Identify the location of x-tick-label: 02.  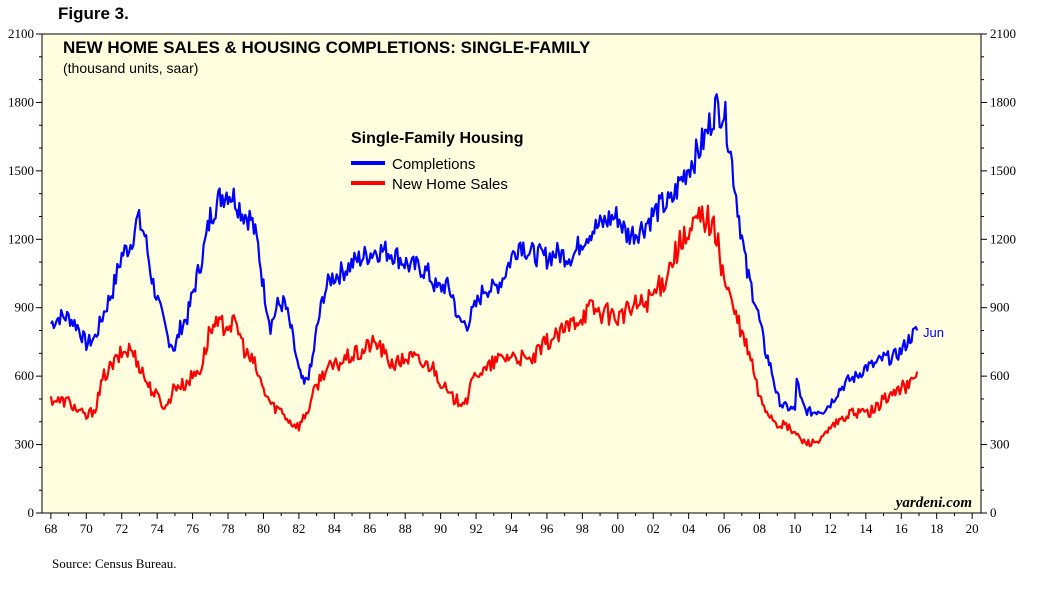
(653, 528).